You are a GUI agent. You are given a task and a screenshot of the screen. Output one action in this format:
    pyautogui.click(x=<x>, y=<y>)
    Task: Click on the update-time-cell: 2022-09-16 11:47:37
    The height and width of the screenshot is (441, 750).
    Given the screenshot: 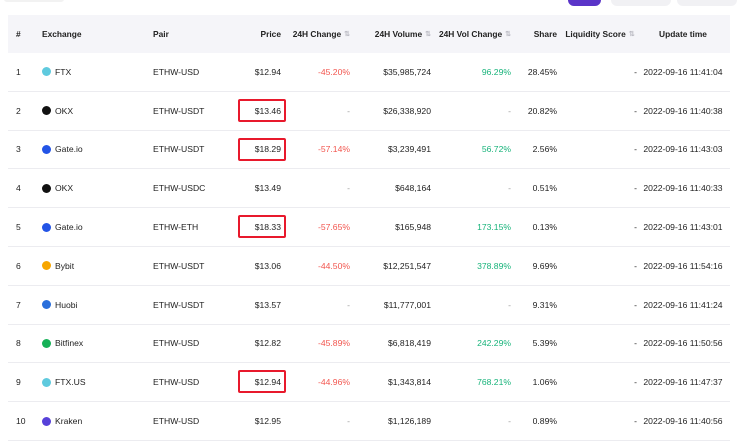 What is the action you would take?
    pyautogui.click(x=683, y=382)
    